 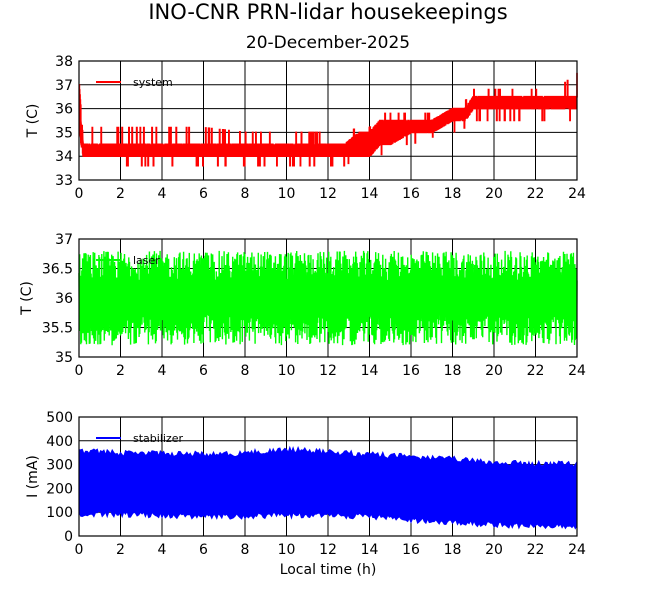 What do you see at coordinates (59, 418) in the screenshot?
I see `y-tick-label: 500` at bounding box center [59, 418].